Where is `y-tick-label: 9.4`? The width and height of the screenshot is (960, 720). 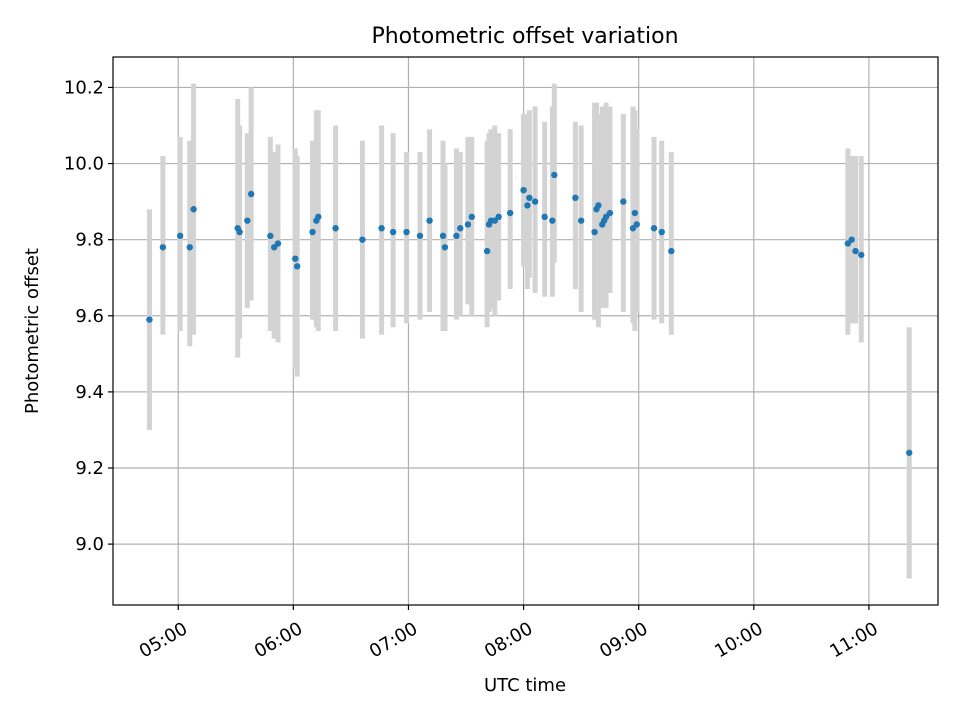
y-tick-label: 9.4 is located at coordinates (89, 392).